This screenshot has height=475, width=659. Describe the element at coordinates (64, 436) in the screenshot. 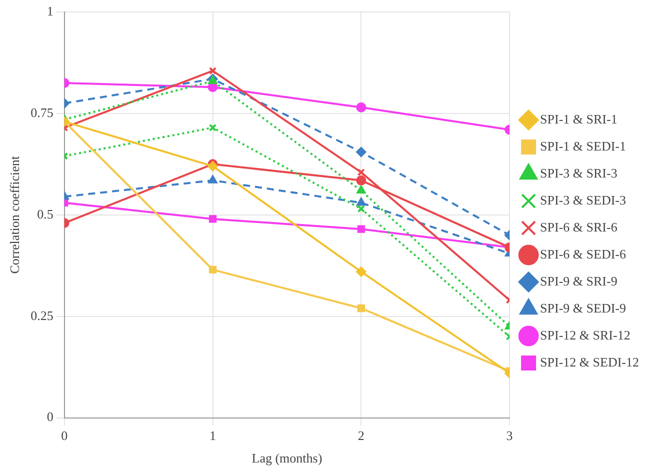

I see `x-tick-label: 0` at that location.